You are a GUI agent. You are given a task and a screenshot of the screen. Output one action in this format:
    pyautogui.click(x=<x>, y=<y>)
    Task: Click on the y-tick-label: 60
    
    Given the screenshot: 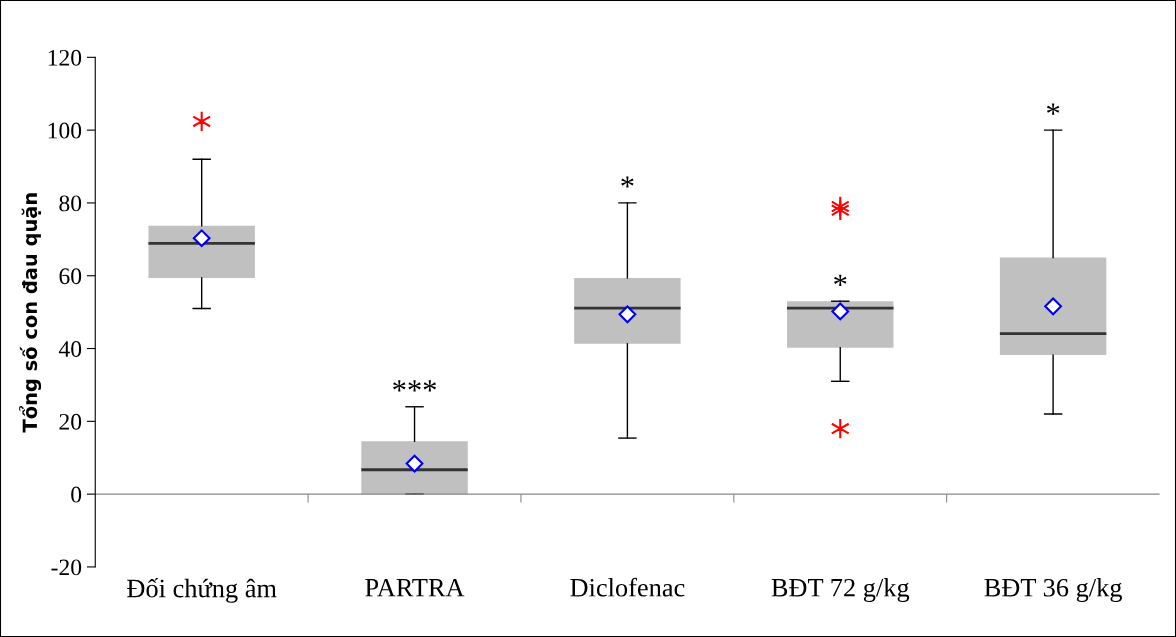 What is the action you would take?
    pyautogui.click(x=70, y=276)
    